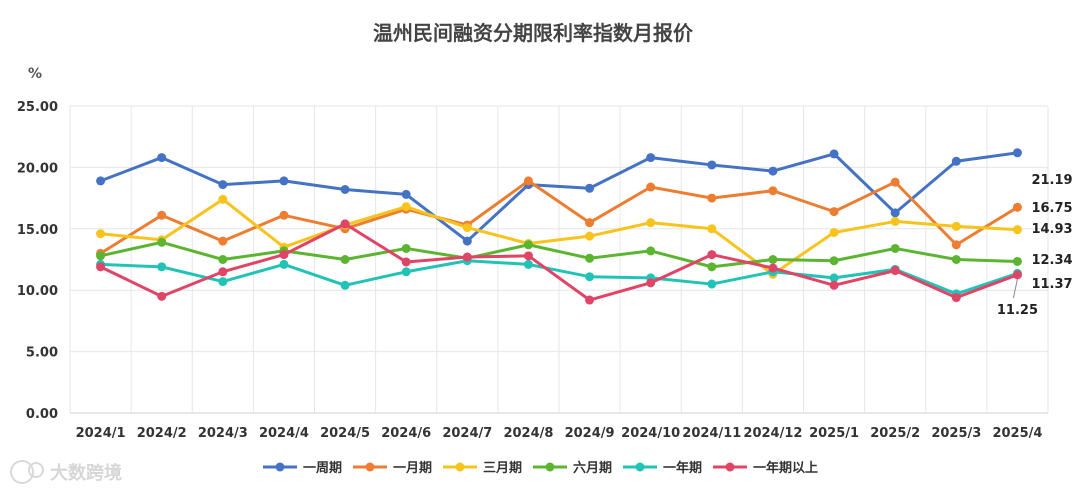 Image resolution: width=1080 pixels, height=496 pixels. Describe the element at coordinates (322, 468) in the screenshot. I see `legend-label: 一周期` at that location.